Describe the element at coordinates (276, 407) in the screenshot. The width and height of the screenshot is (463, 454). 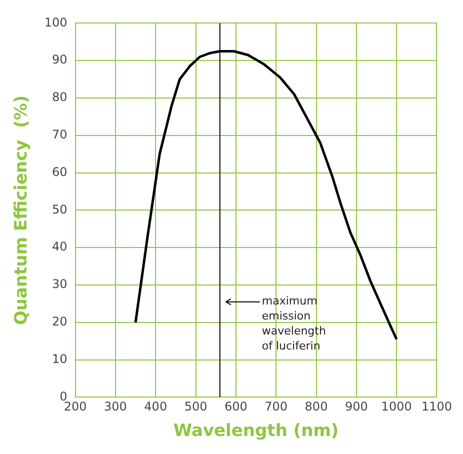
I see `x-tick-label: 700` at that location.